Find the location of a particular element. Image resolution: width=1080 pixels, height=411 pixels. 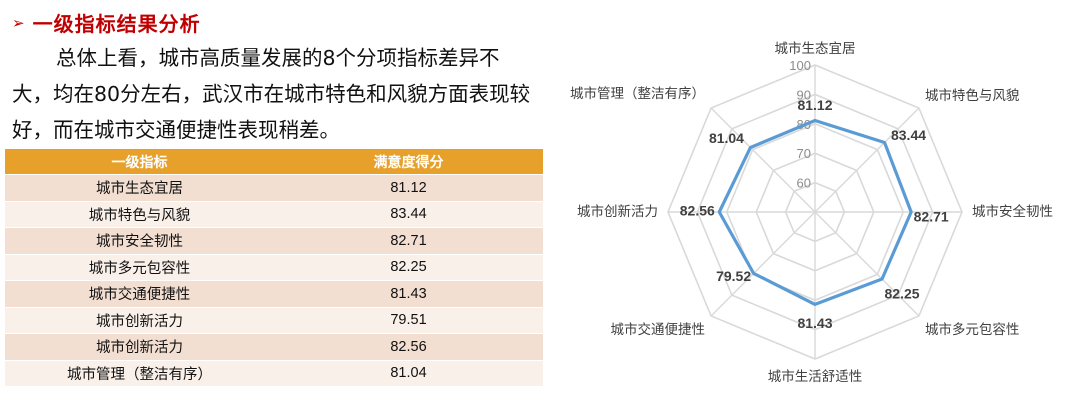

table-row: 城市创新活力 82.56 is located at coordinates (274, 346).